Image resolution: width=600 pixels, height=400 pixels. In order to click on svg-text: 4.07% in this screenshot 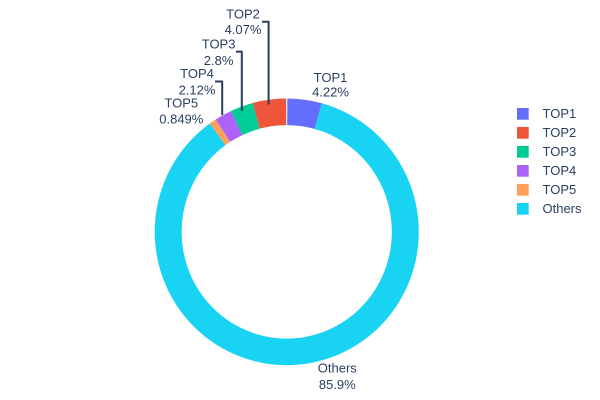, I will do `click(243, 29)`.